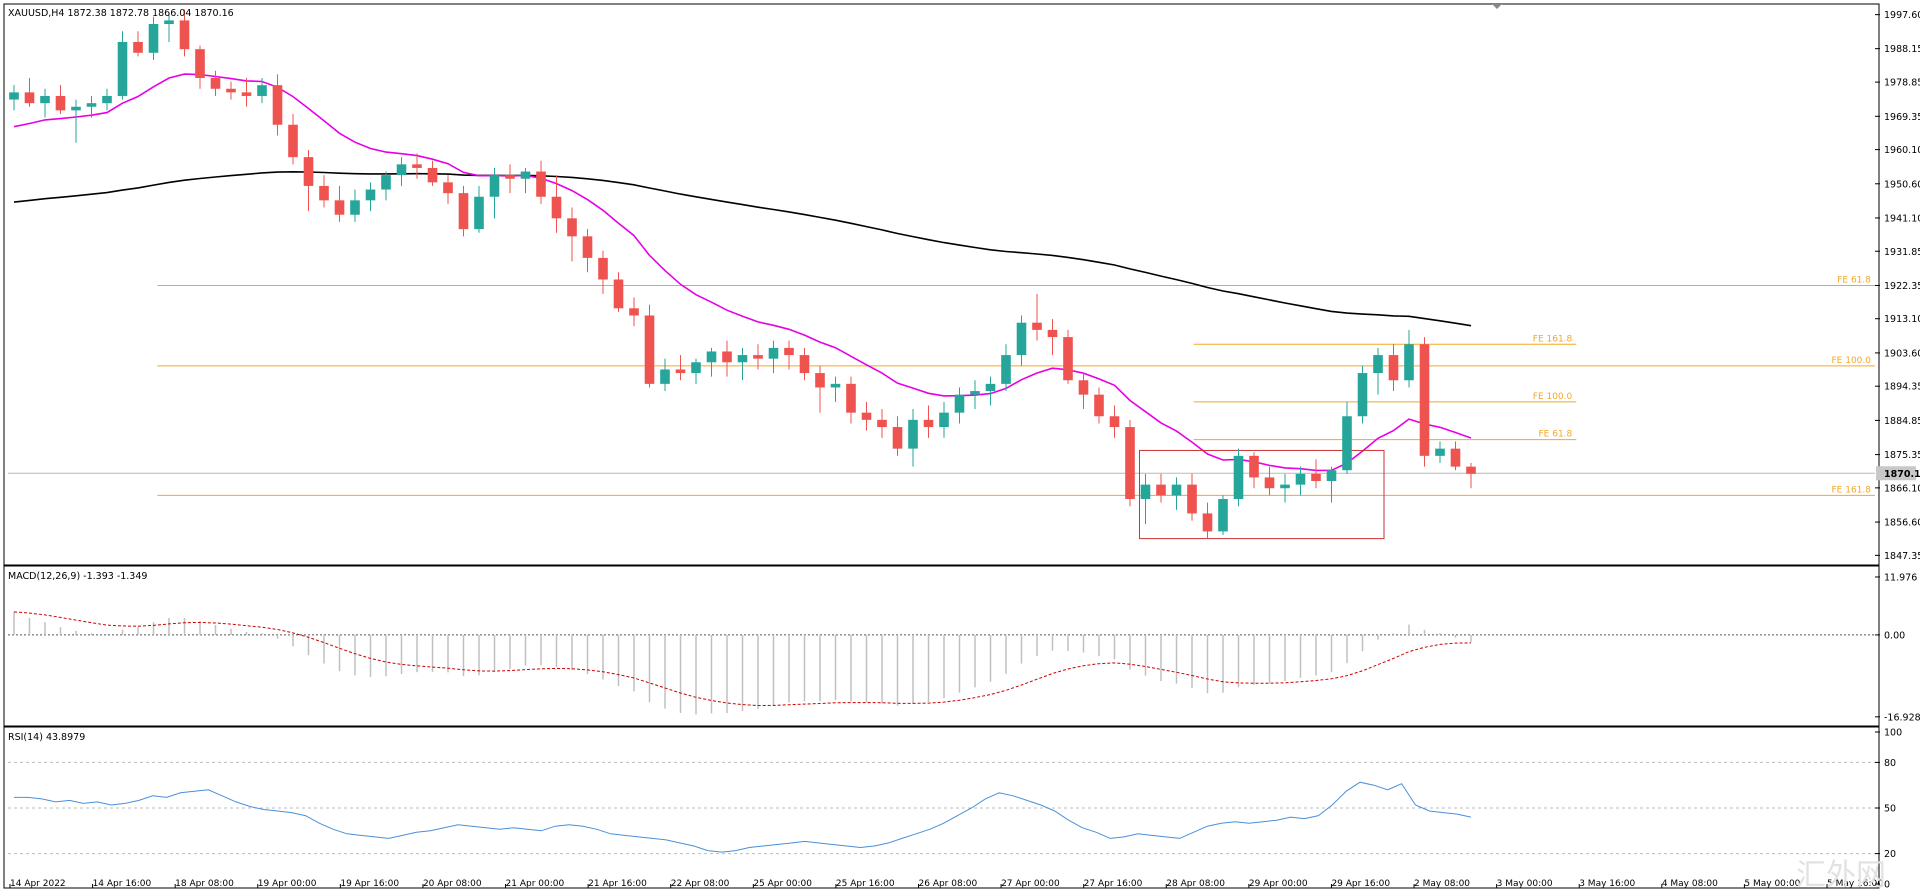  What do you see at coordinates (77, 576) in the screenshot?
I see `macd-title: MACD(12,26,9) -1.393 -1.349` at bounding box center [77, 576].